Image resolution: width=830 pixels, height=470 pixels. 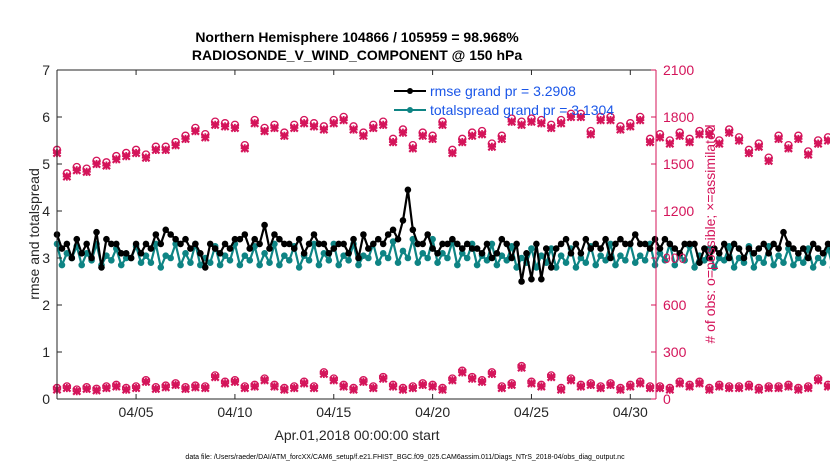 What do you see at coordinates (675, 258) in the screenshot?
I see `y-tick-label-right: 900` at bounding box center [675, 258].